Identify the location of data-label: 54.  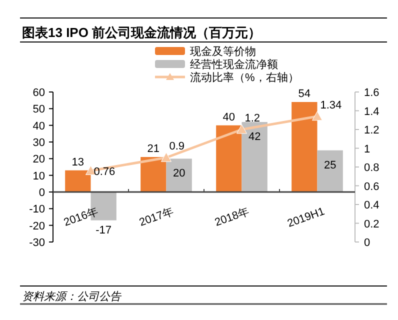
(304, 94).